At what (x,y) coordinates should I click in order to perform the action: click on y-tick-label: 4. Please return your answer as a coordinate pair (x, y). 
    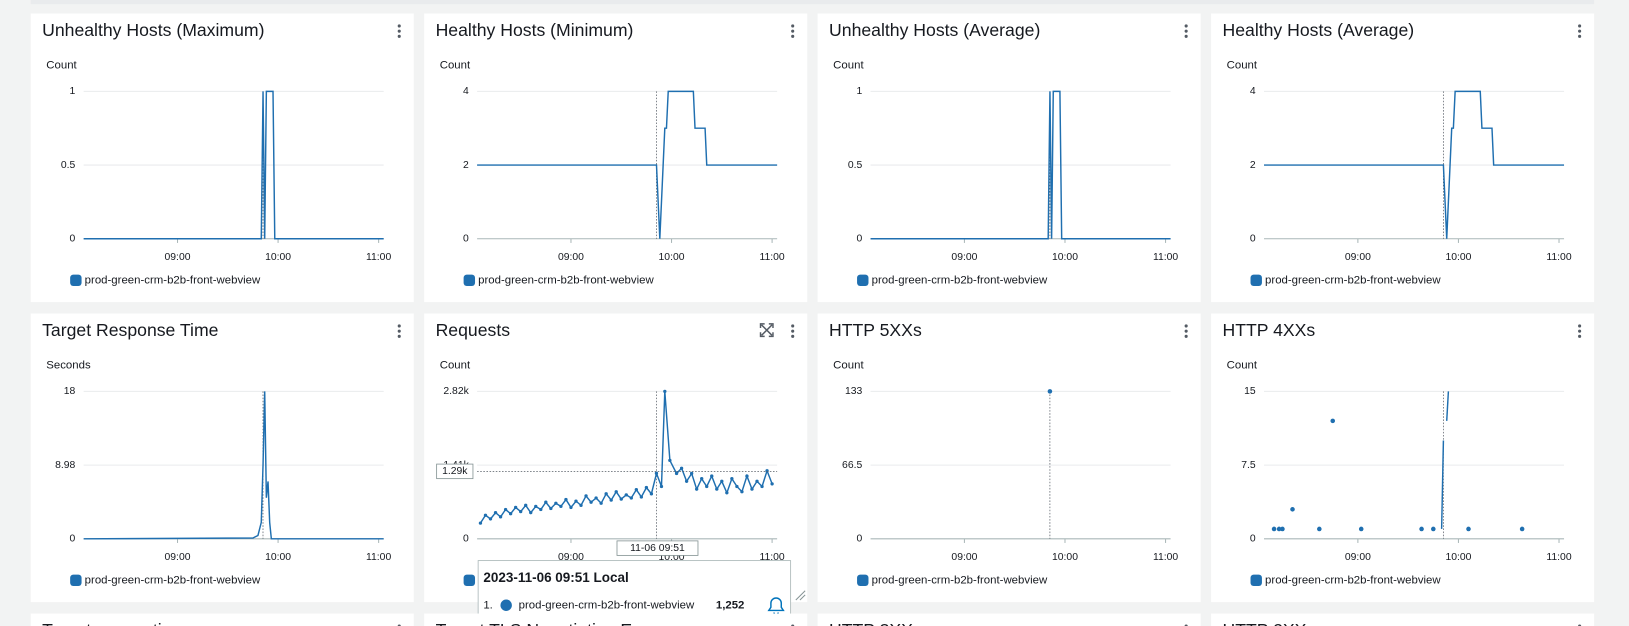
    Looking at the image, I should click on (1253, 91).